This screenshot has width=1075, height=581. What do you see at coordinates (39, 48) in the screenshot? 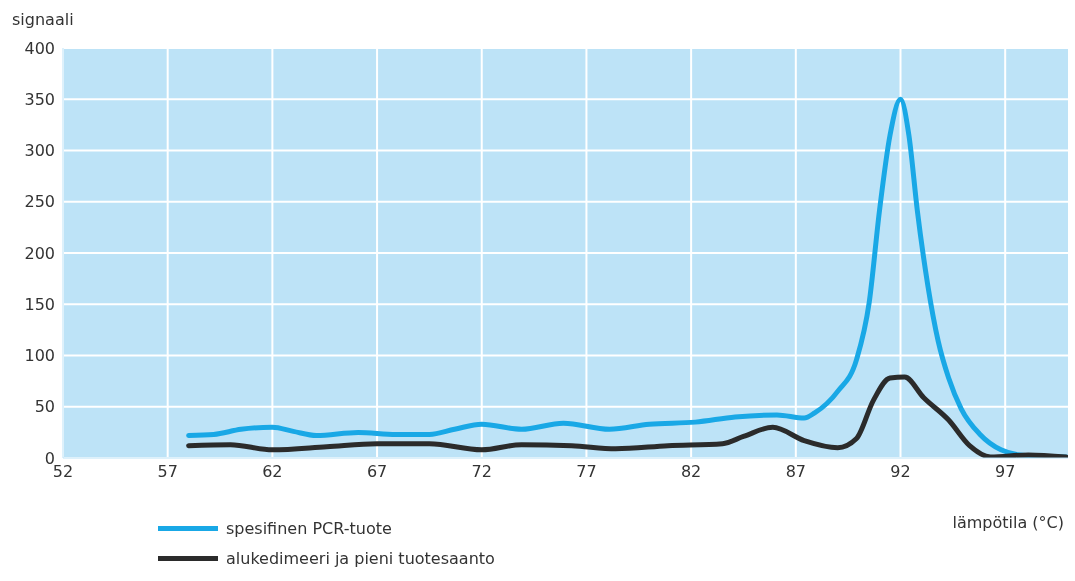
I see `y-tick-label: 400` at bounding box center [39, 48].